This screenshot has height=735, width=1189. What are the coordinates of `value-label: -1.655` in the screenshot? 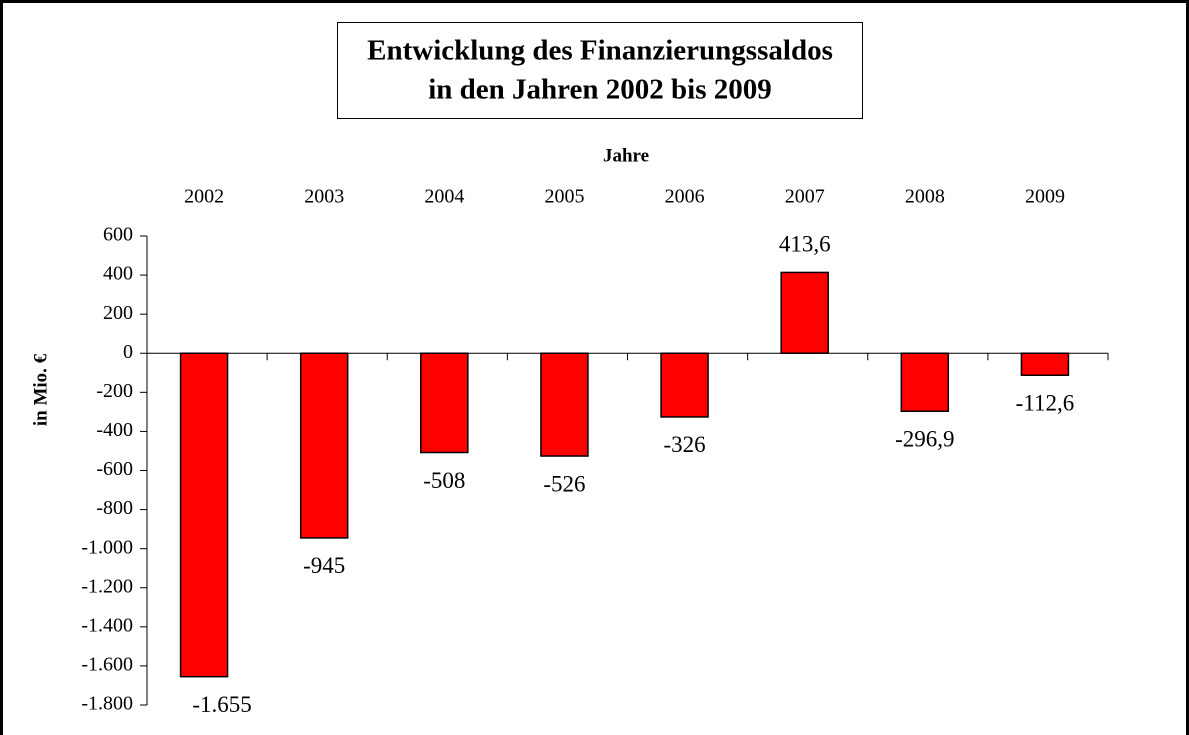 It's located at (221, 704).